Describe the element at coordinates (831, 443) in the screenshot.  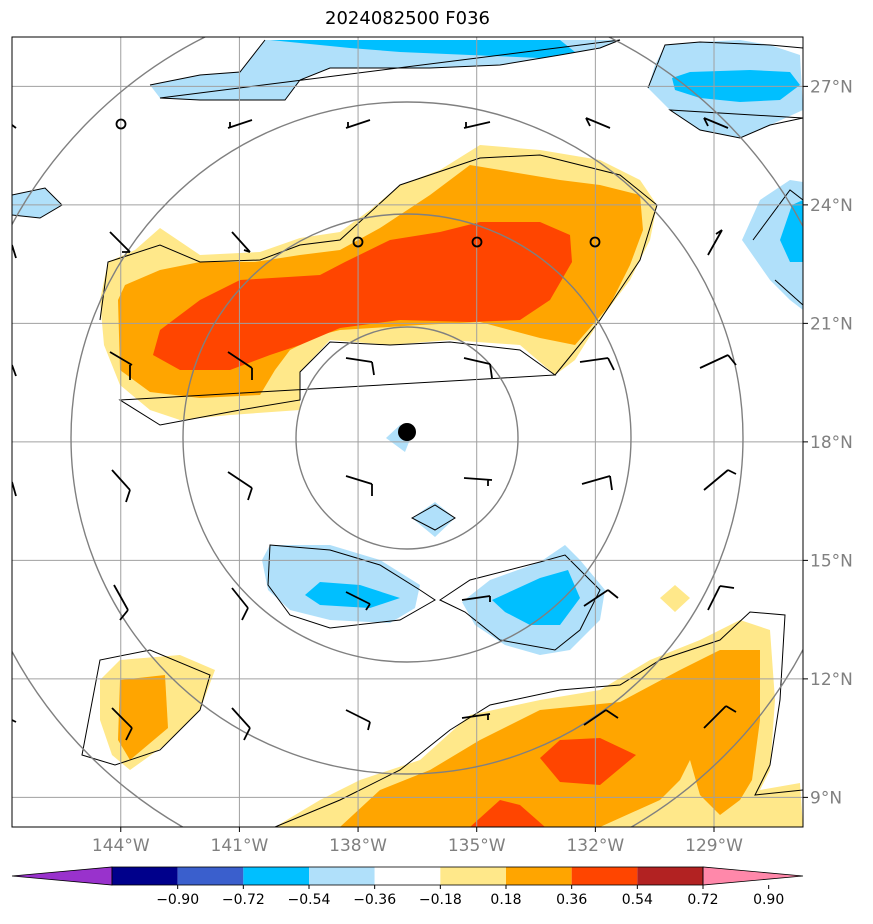
I see `y-tick-label: 18°N` at that location.